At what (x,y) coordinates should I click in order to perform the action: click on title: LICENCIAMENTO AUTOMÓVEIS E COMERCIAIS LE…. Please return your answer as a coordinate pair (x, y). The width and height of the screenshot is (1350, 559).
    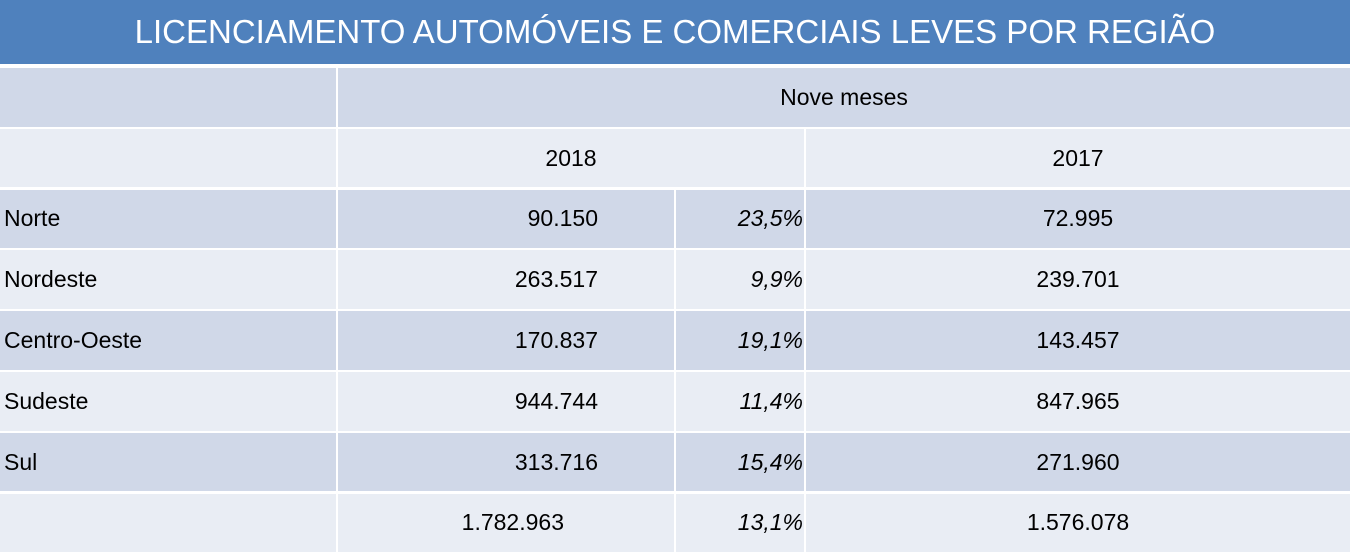
    Looking at the image, I should click on (675, 32).